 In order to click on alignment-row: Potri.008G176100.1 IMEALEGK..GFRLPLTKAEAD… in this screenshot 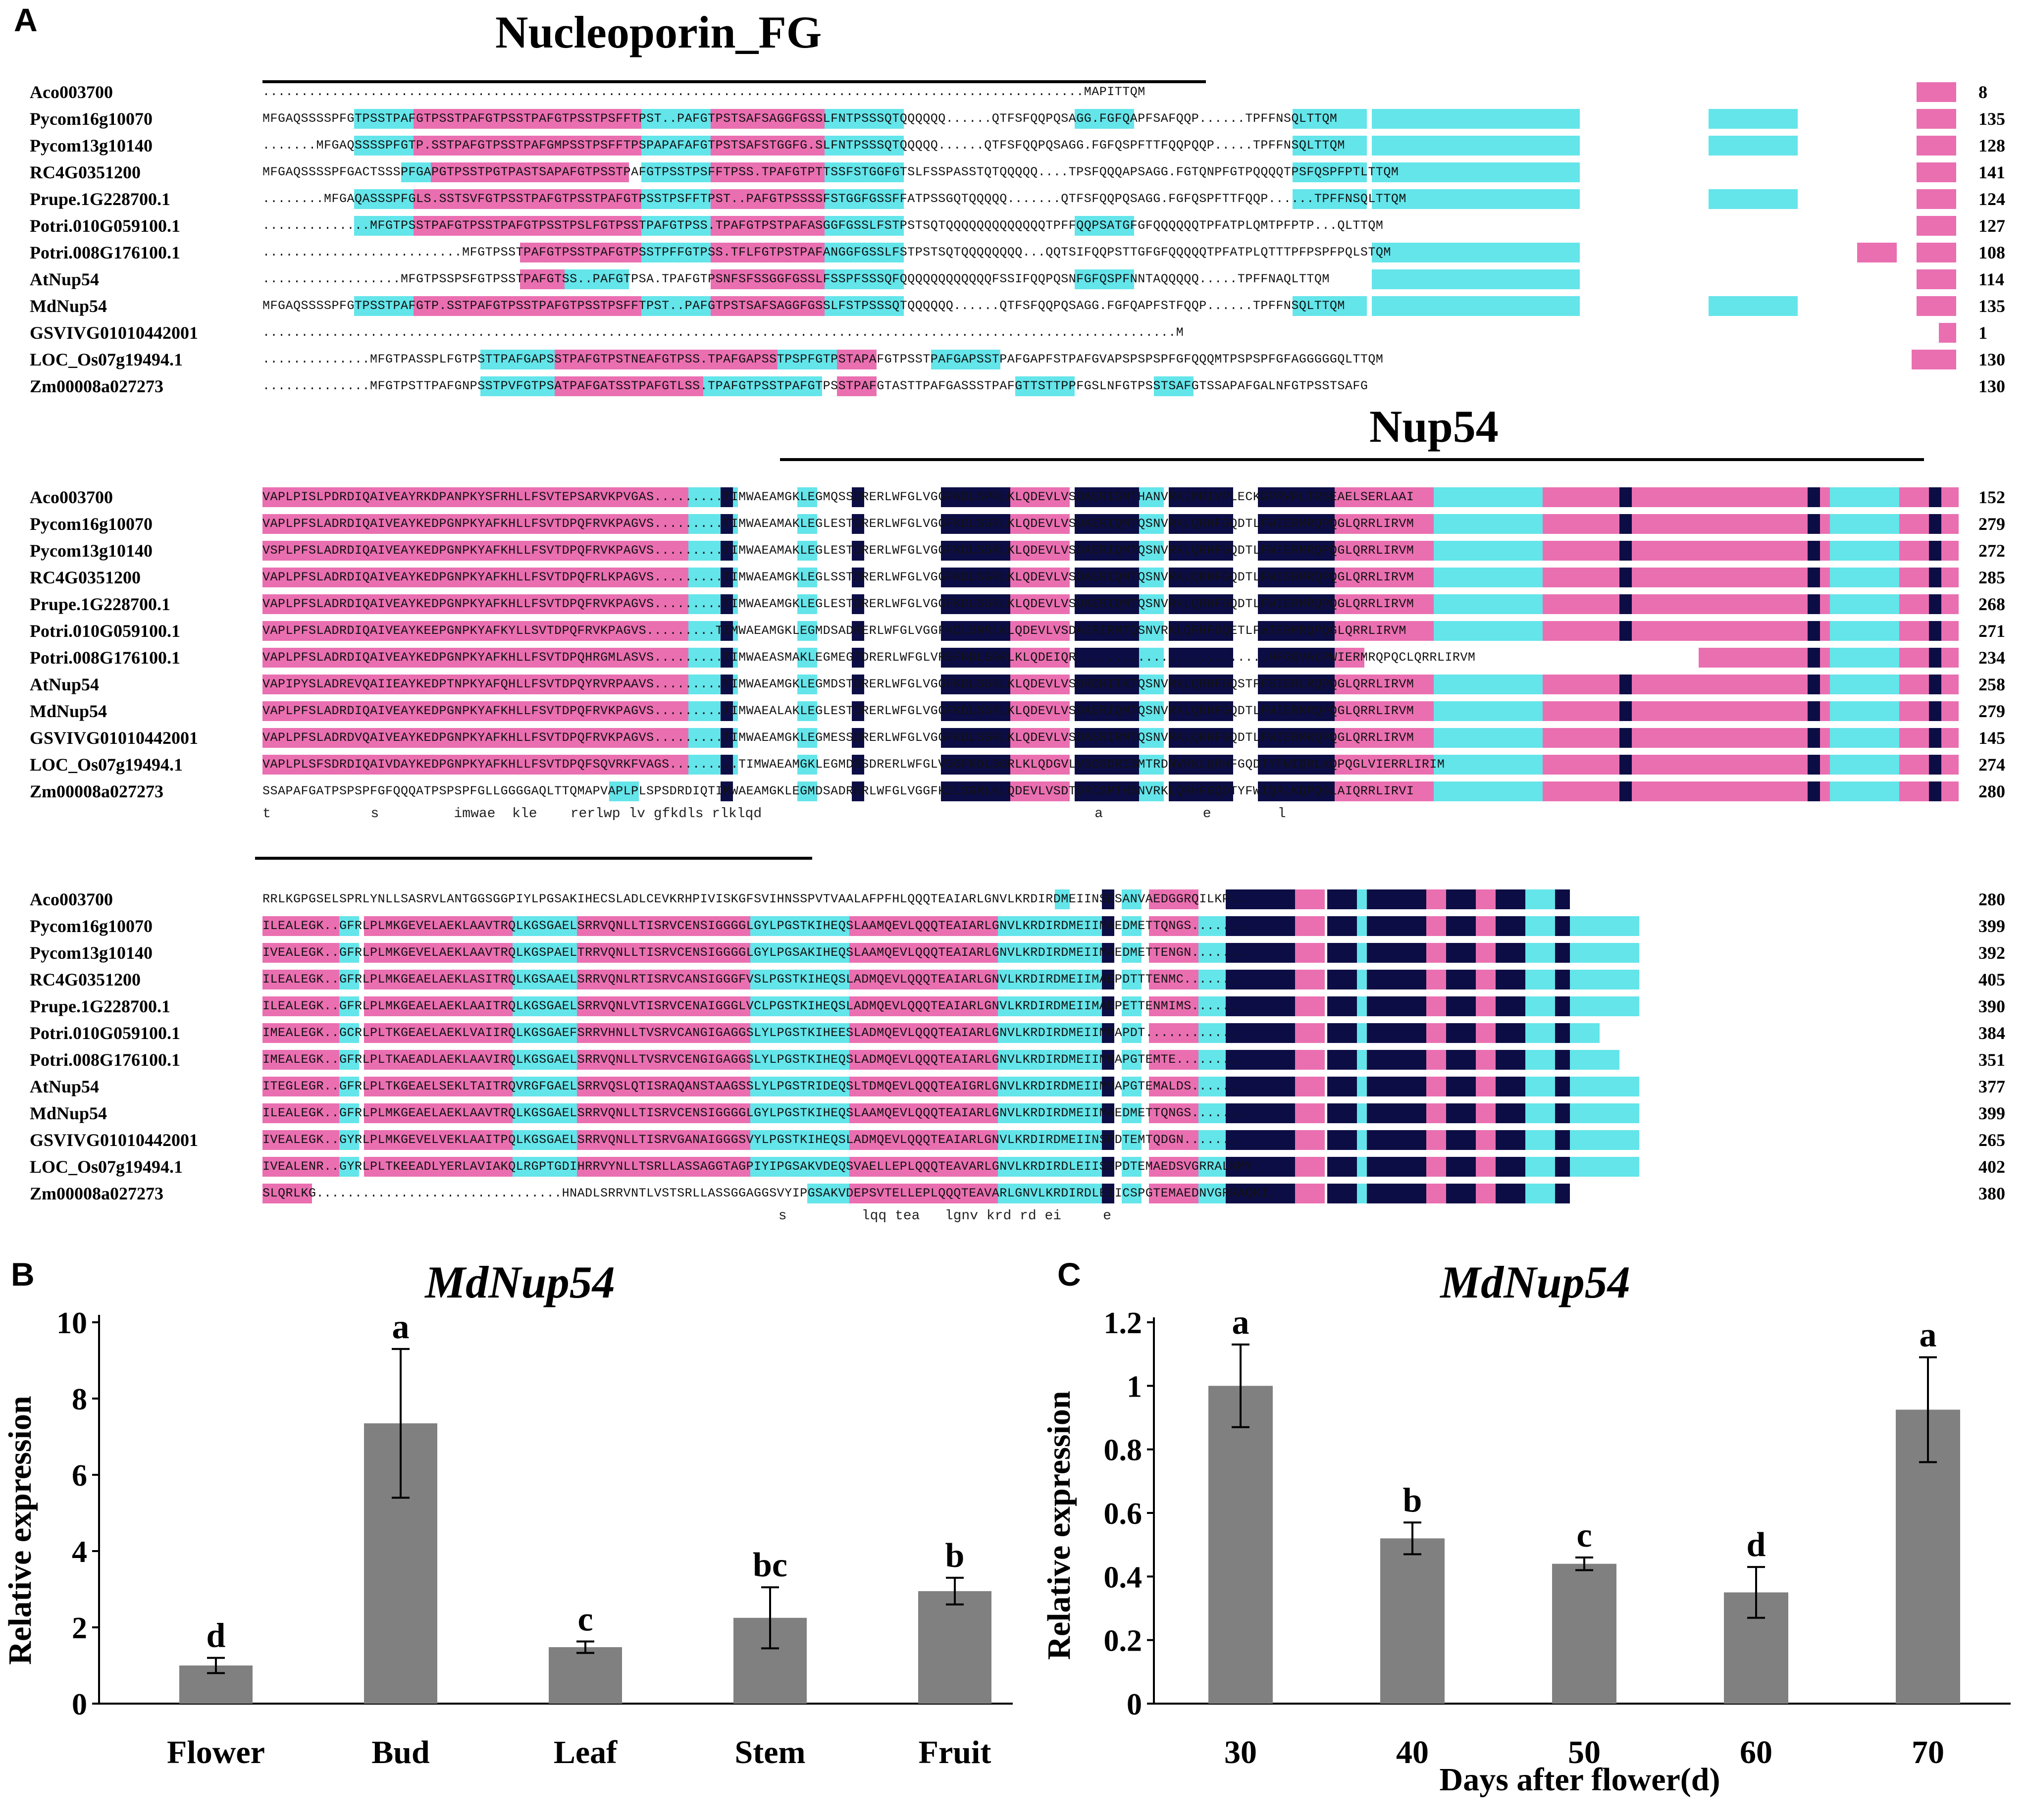, I will do `click(1018, 1060)`.